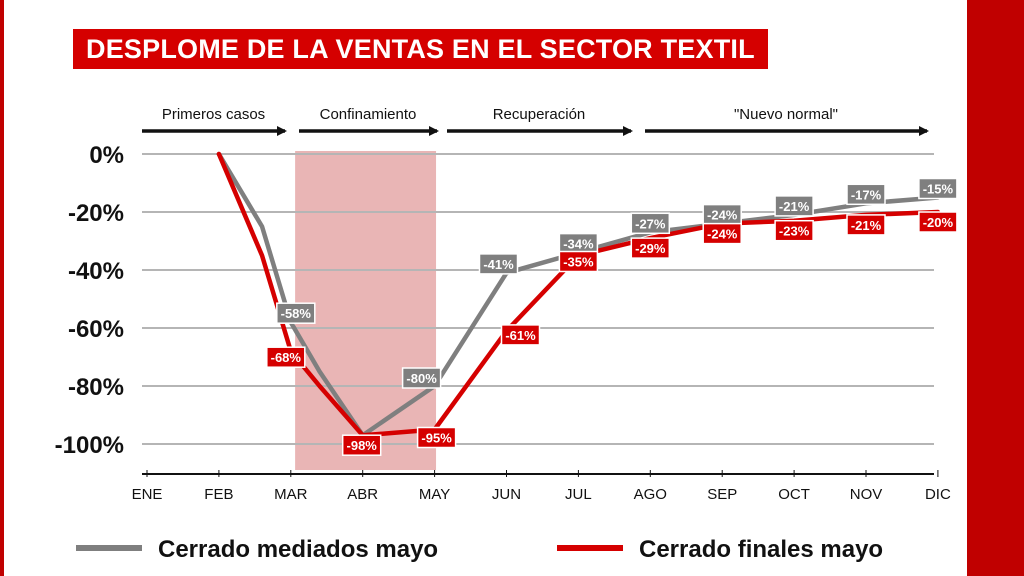 Image resolution: width=1024 pixels, height=576 pixels. I want to click on x-tick-label: NOV, so click(866, 494).